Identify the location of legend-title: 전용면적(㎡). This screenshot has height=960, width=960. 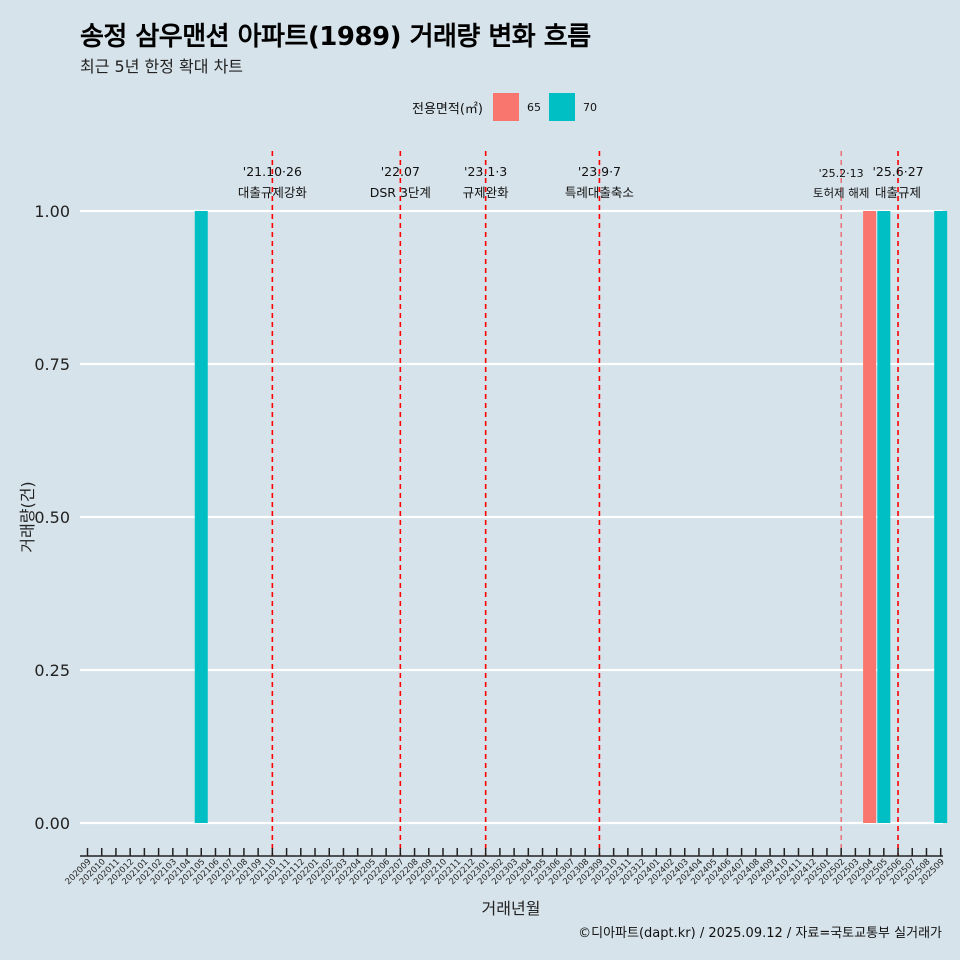
(447, 109).